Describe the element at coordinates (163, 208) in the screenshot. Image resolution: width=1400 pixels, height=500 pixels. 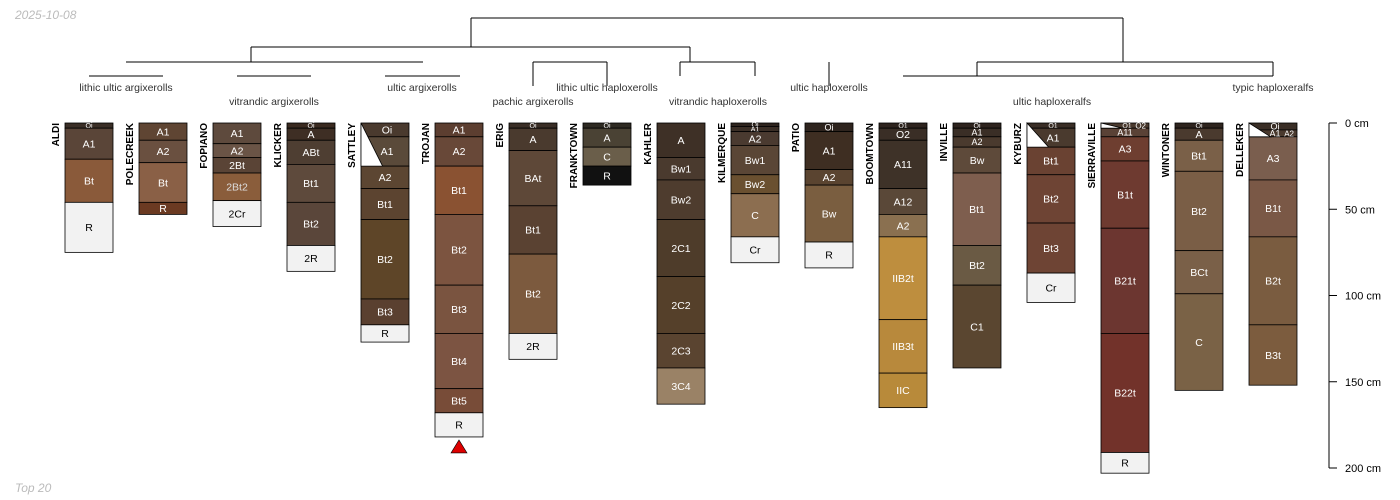
I see `horizon-r` at that location.